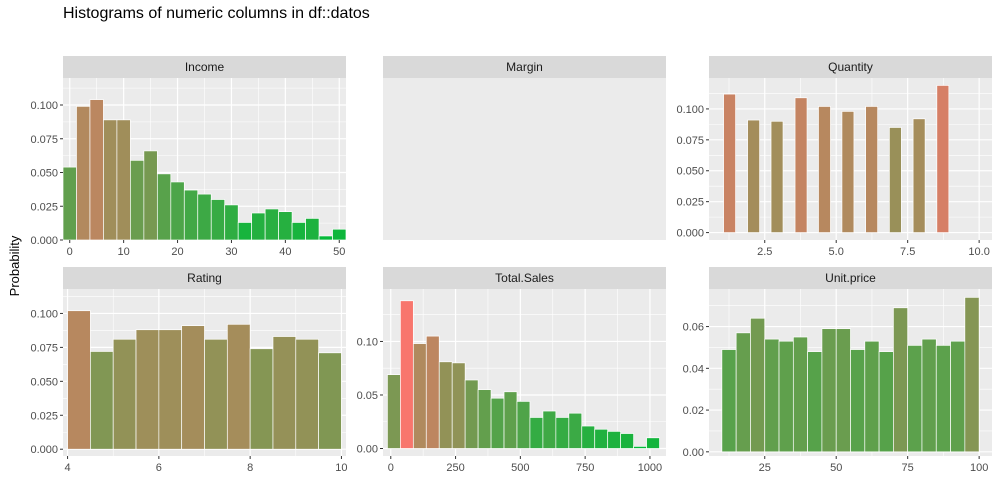 The image size is (1001, 498). What do you see at coordinates (907, 252) in the screenshot?
I see `x-tick-label: 7.5` at bounding box center [907, 252].